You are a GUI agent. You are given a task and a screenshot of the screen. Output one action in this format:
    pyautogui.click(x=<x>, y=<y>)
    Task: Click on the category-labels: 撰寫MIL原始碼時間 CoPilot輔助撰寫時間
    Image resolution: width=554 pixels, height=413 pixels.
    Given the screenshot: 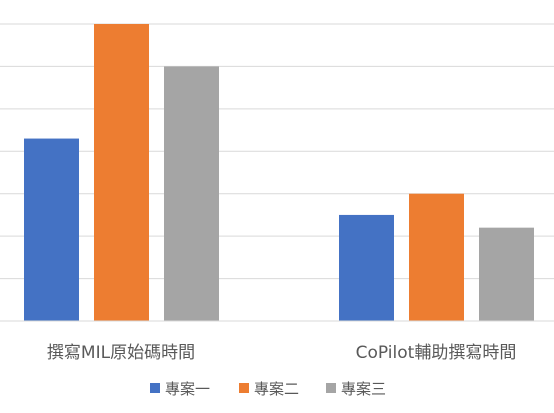 What is the action you would take?
    pyautogui.click(x=281, y=353)
    